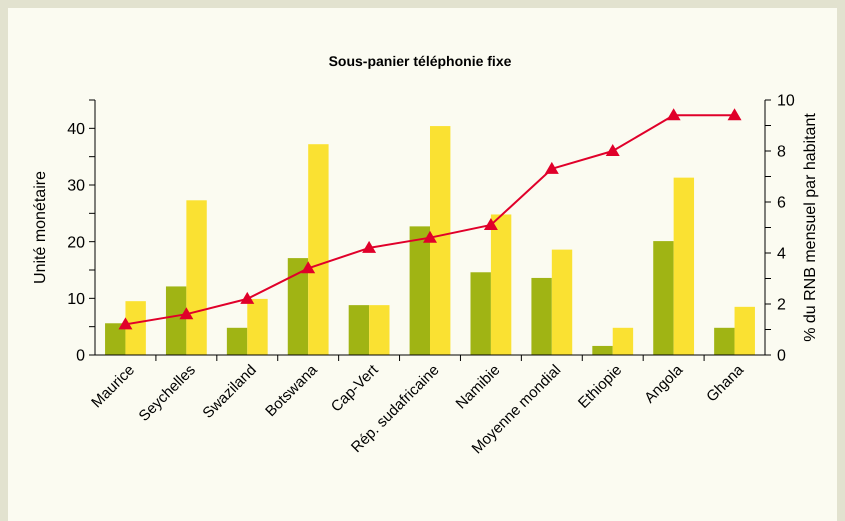  Describe the element at coordinates (420, 61) in the screenshot. I see `chart-title: Sous-panier téléphonie fixe` at that location.